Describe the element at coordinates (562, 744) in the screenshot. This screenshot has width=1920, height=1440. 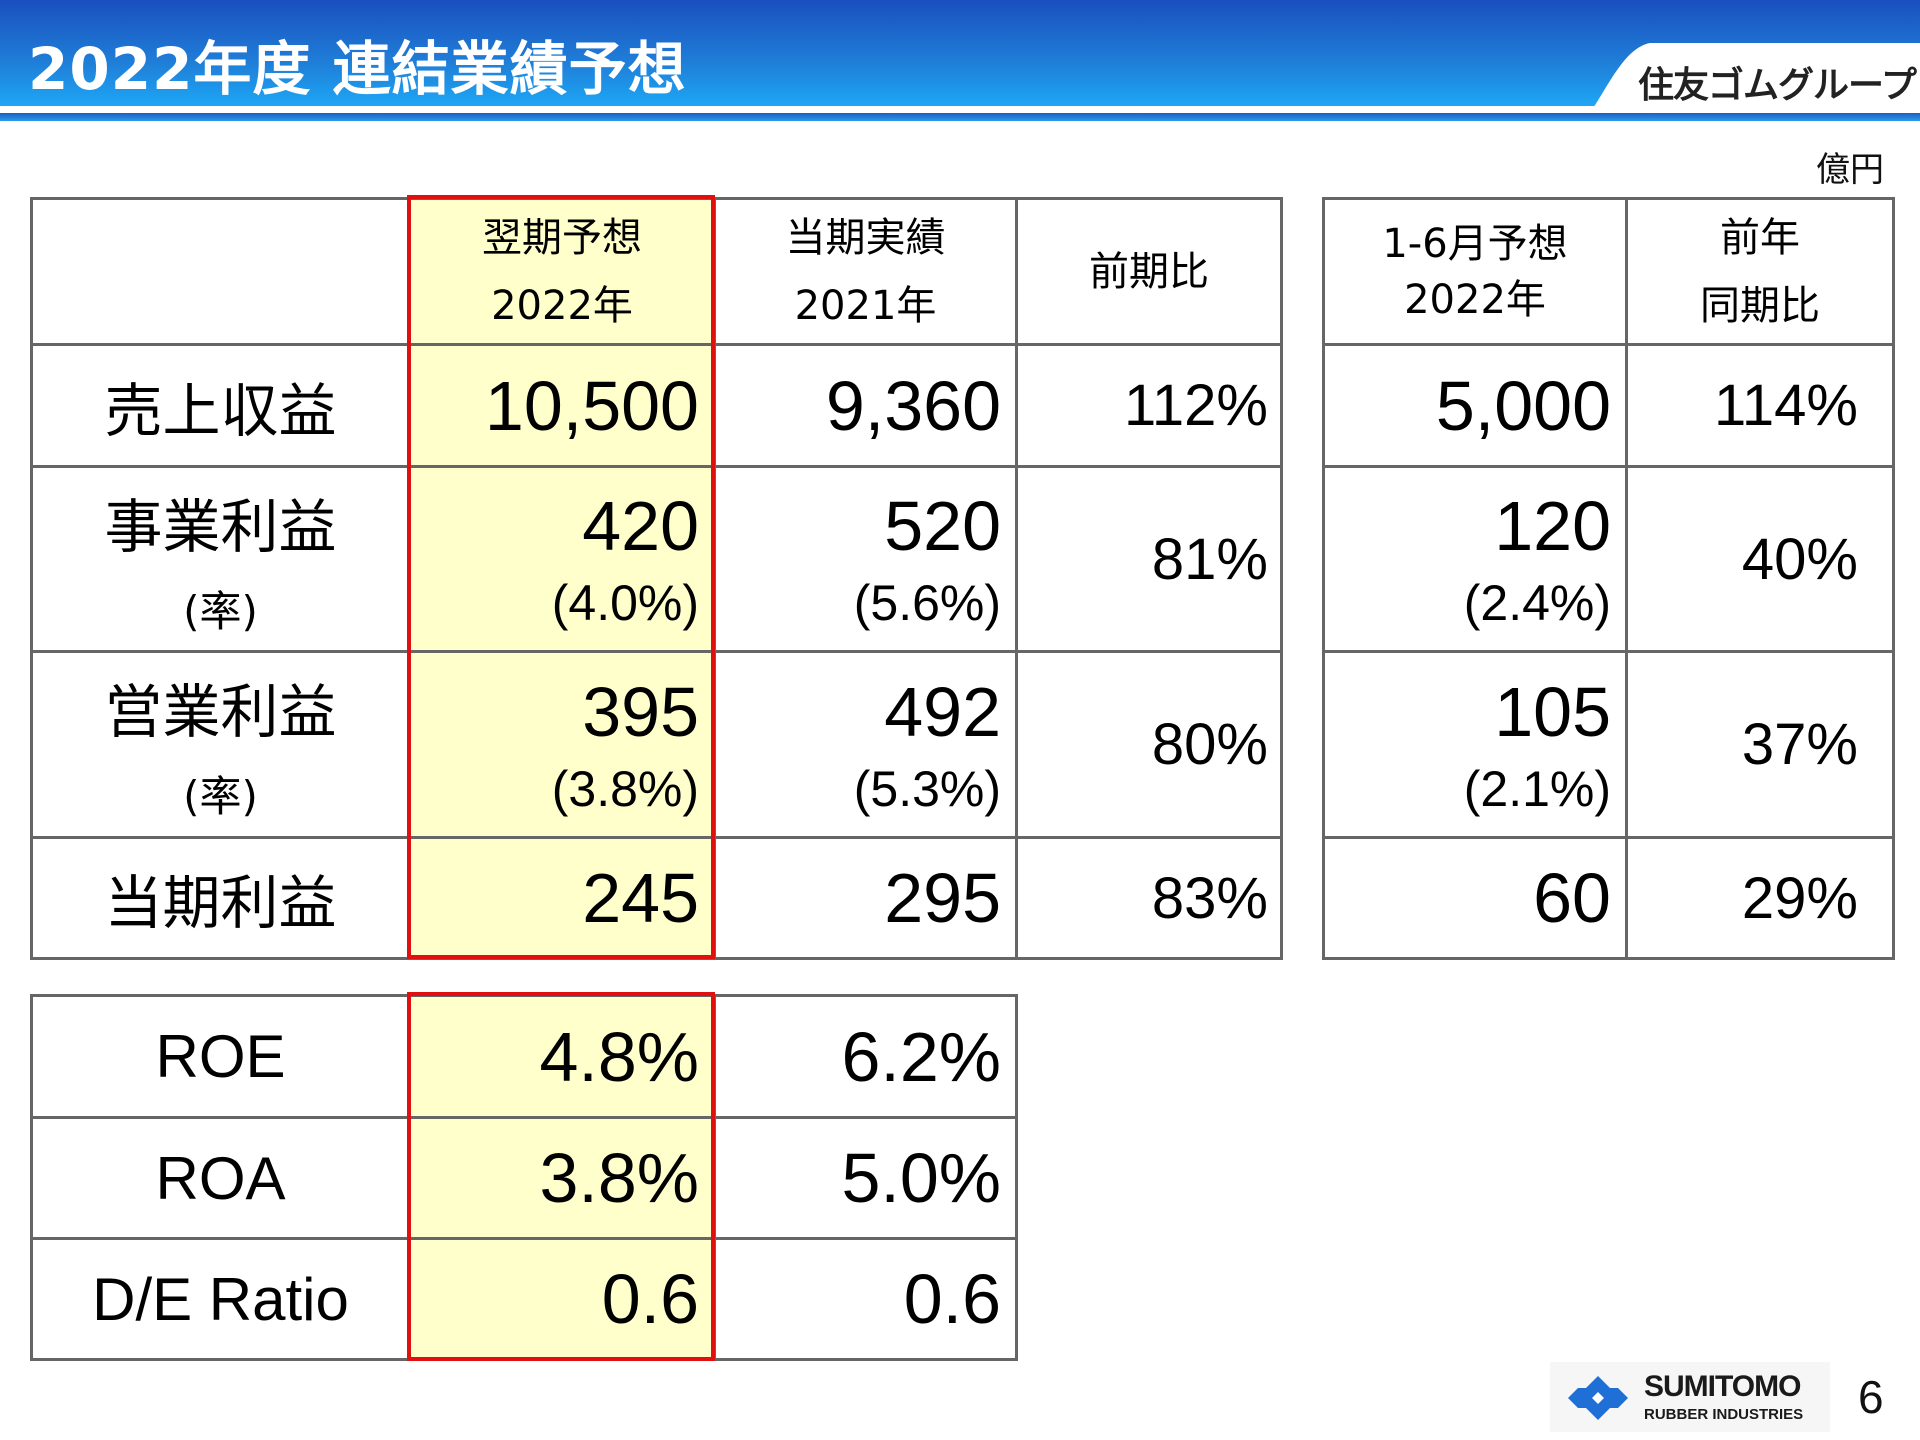
I see `forecast-value: 395 (3.8%)` at that location.